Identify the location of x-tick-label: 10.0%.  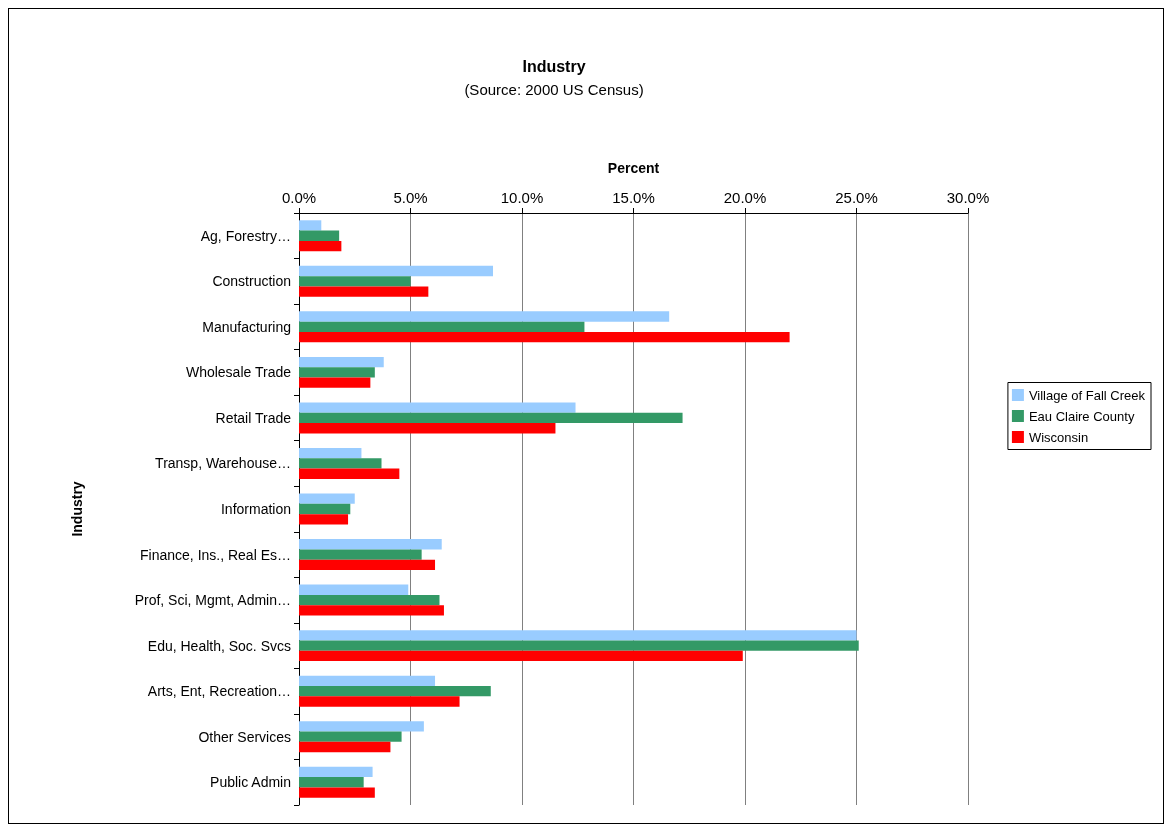
(522, 197).